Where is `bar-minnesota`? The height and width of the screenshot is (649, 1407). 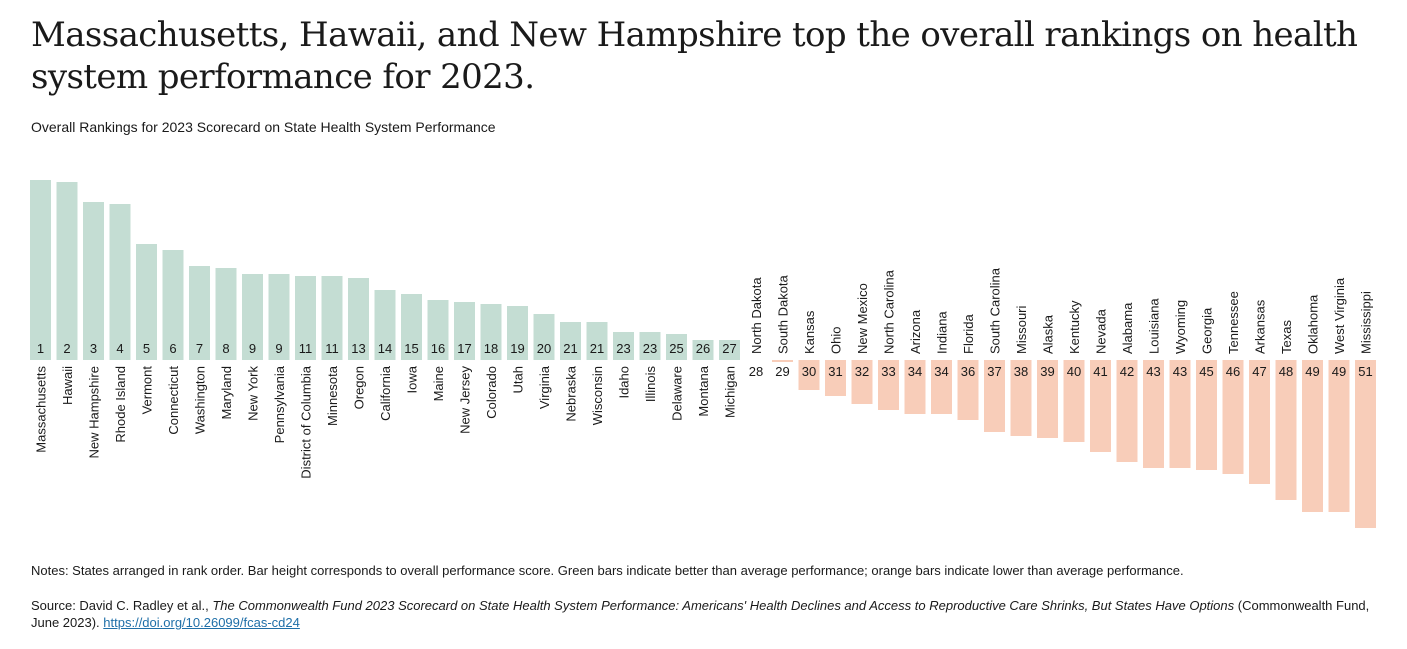 bar-minnesota is located at coordinates (332, 318).